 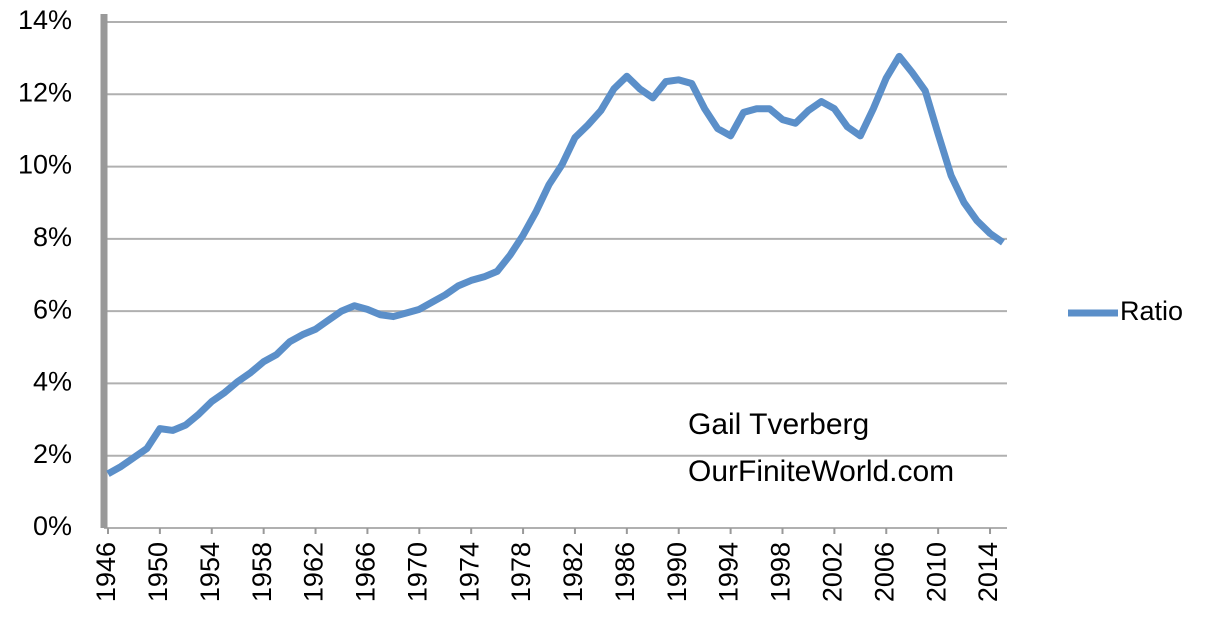 What do you see at coordinates (262, 572) in the screenshot?
I see `x-tick-label: 1958` at bounding box center [262, 572].